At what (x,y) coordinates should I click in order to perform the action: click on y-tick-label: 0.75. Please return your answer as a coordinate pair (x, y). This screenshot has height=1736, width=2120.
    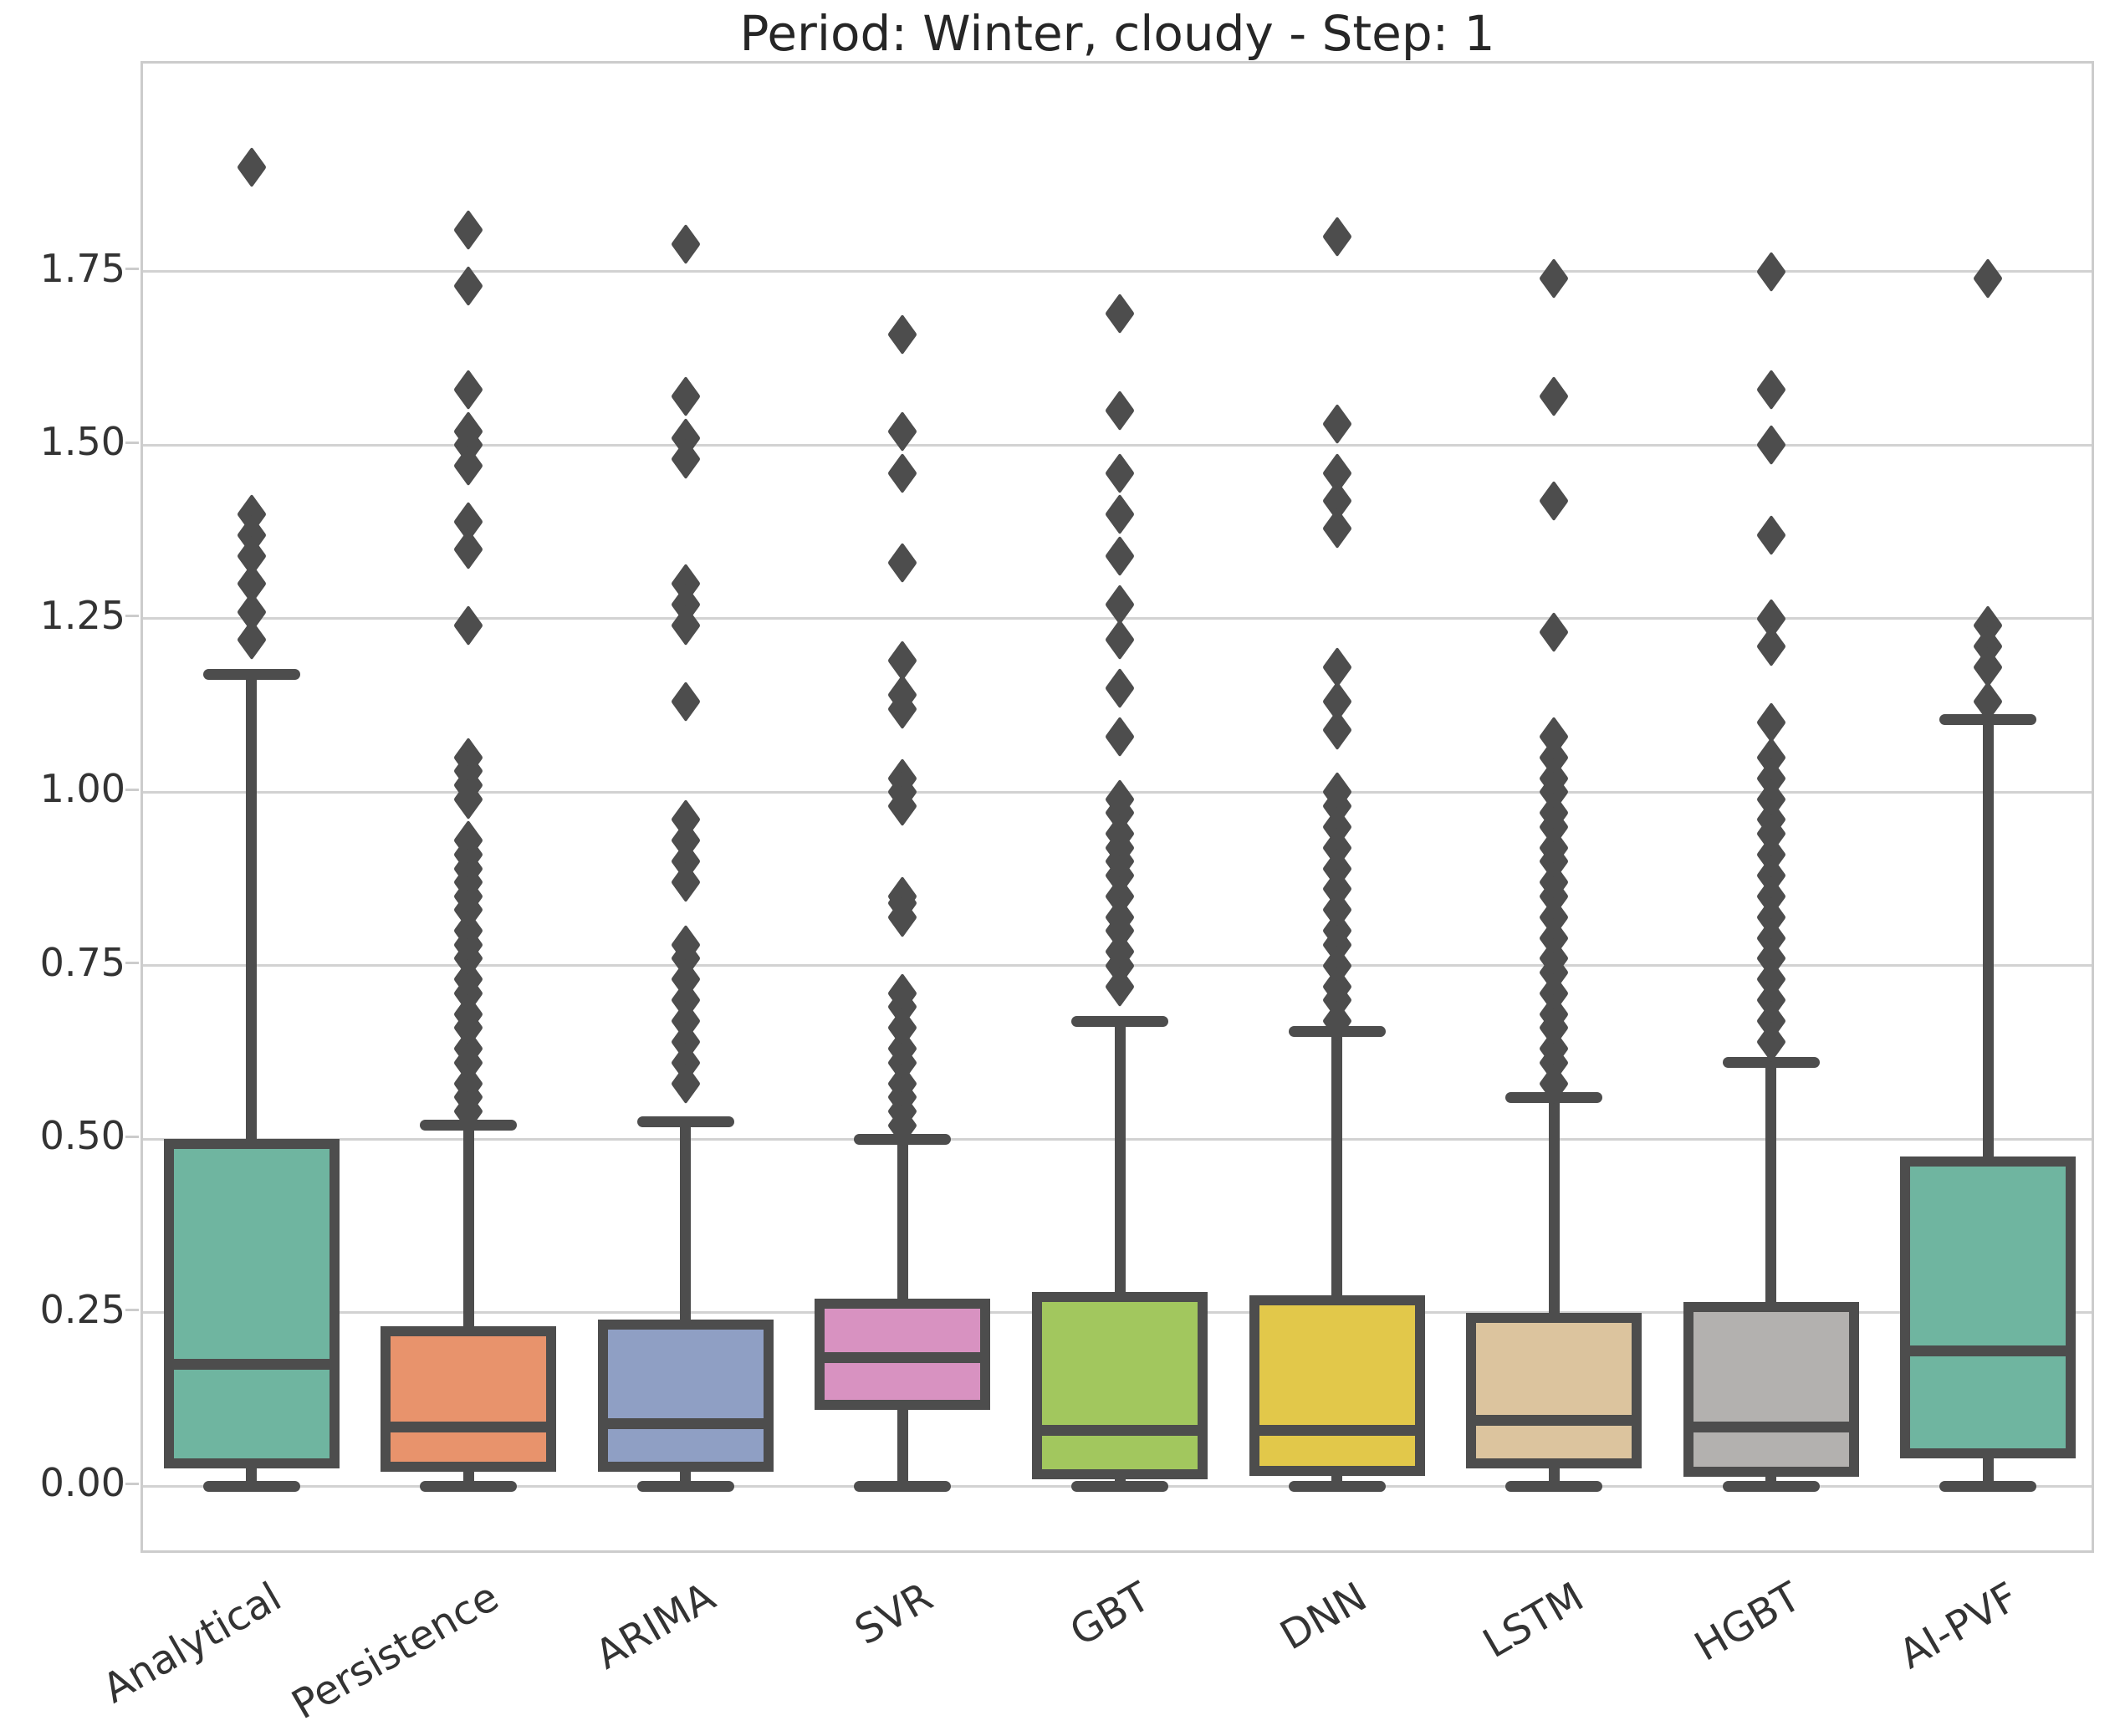
    Looking at the image, I should click on (82, 962).